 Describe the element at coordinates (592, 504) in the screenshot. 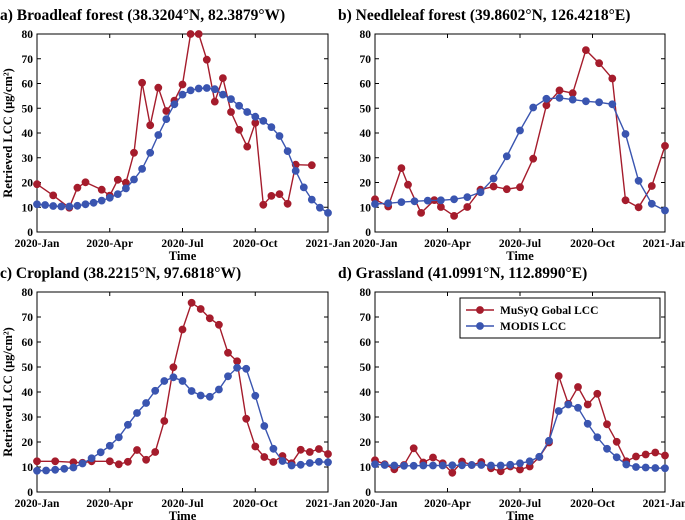

I see `grassland-xtick-label: 2020-Oct` at that location.